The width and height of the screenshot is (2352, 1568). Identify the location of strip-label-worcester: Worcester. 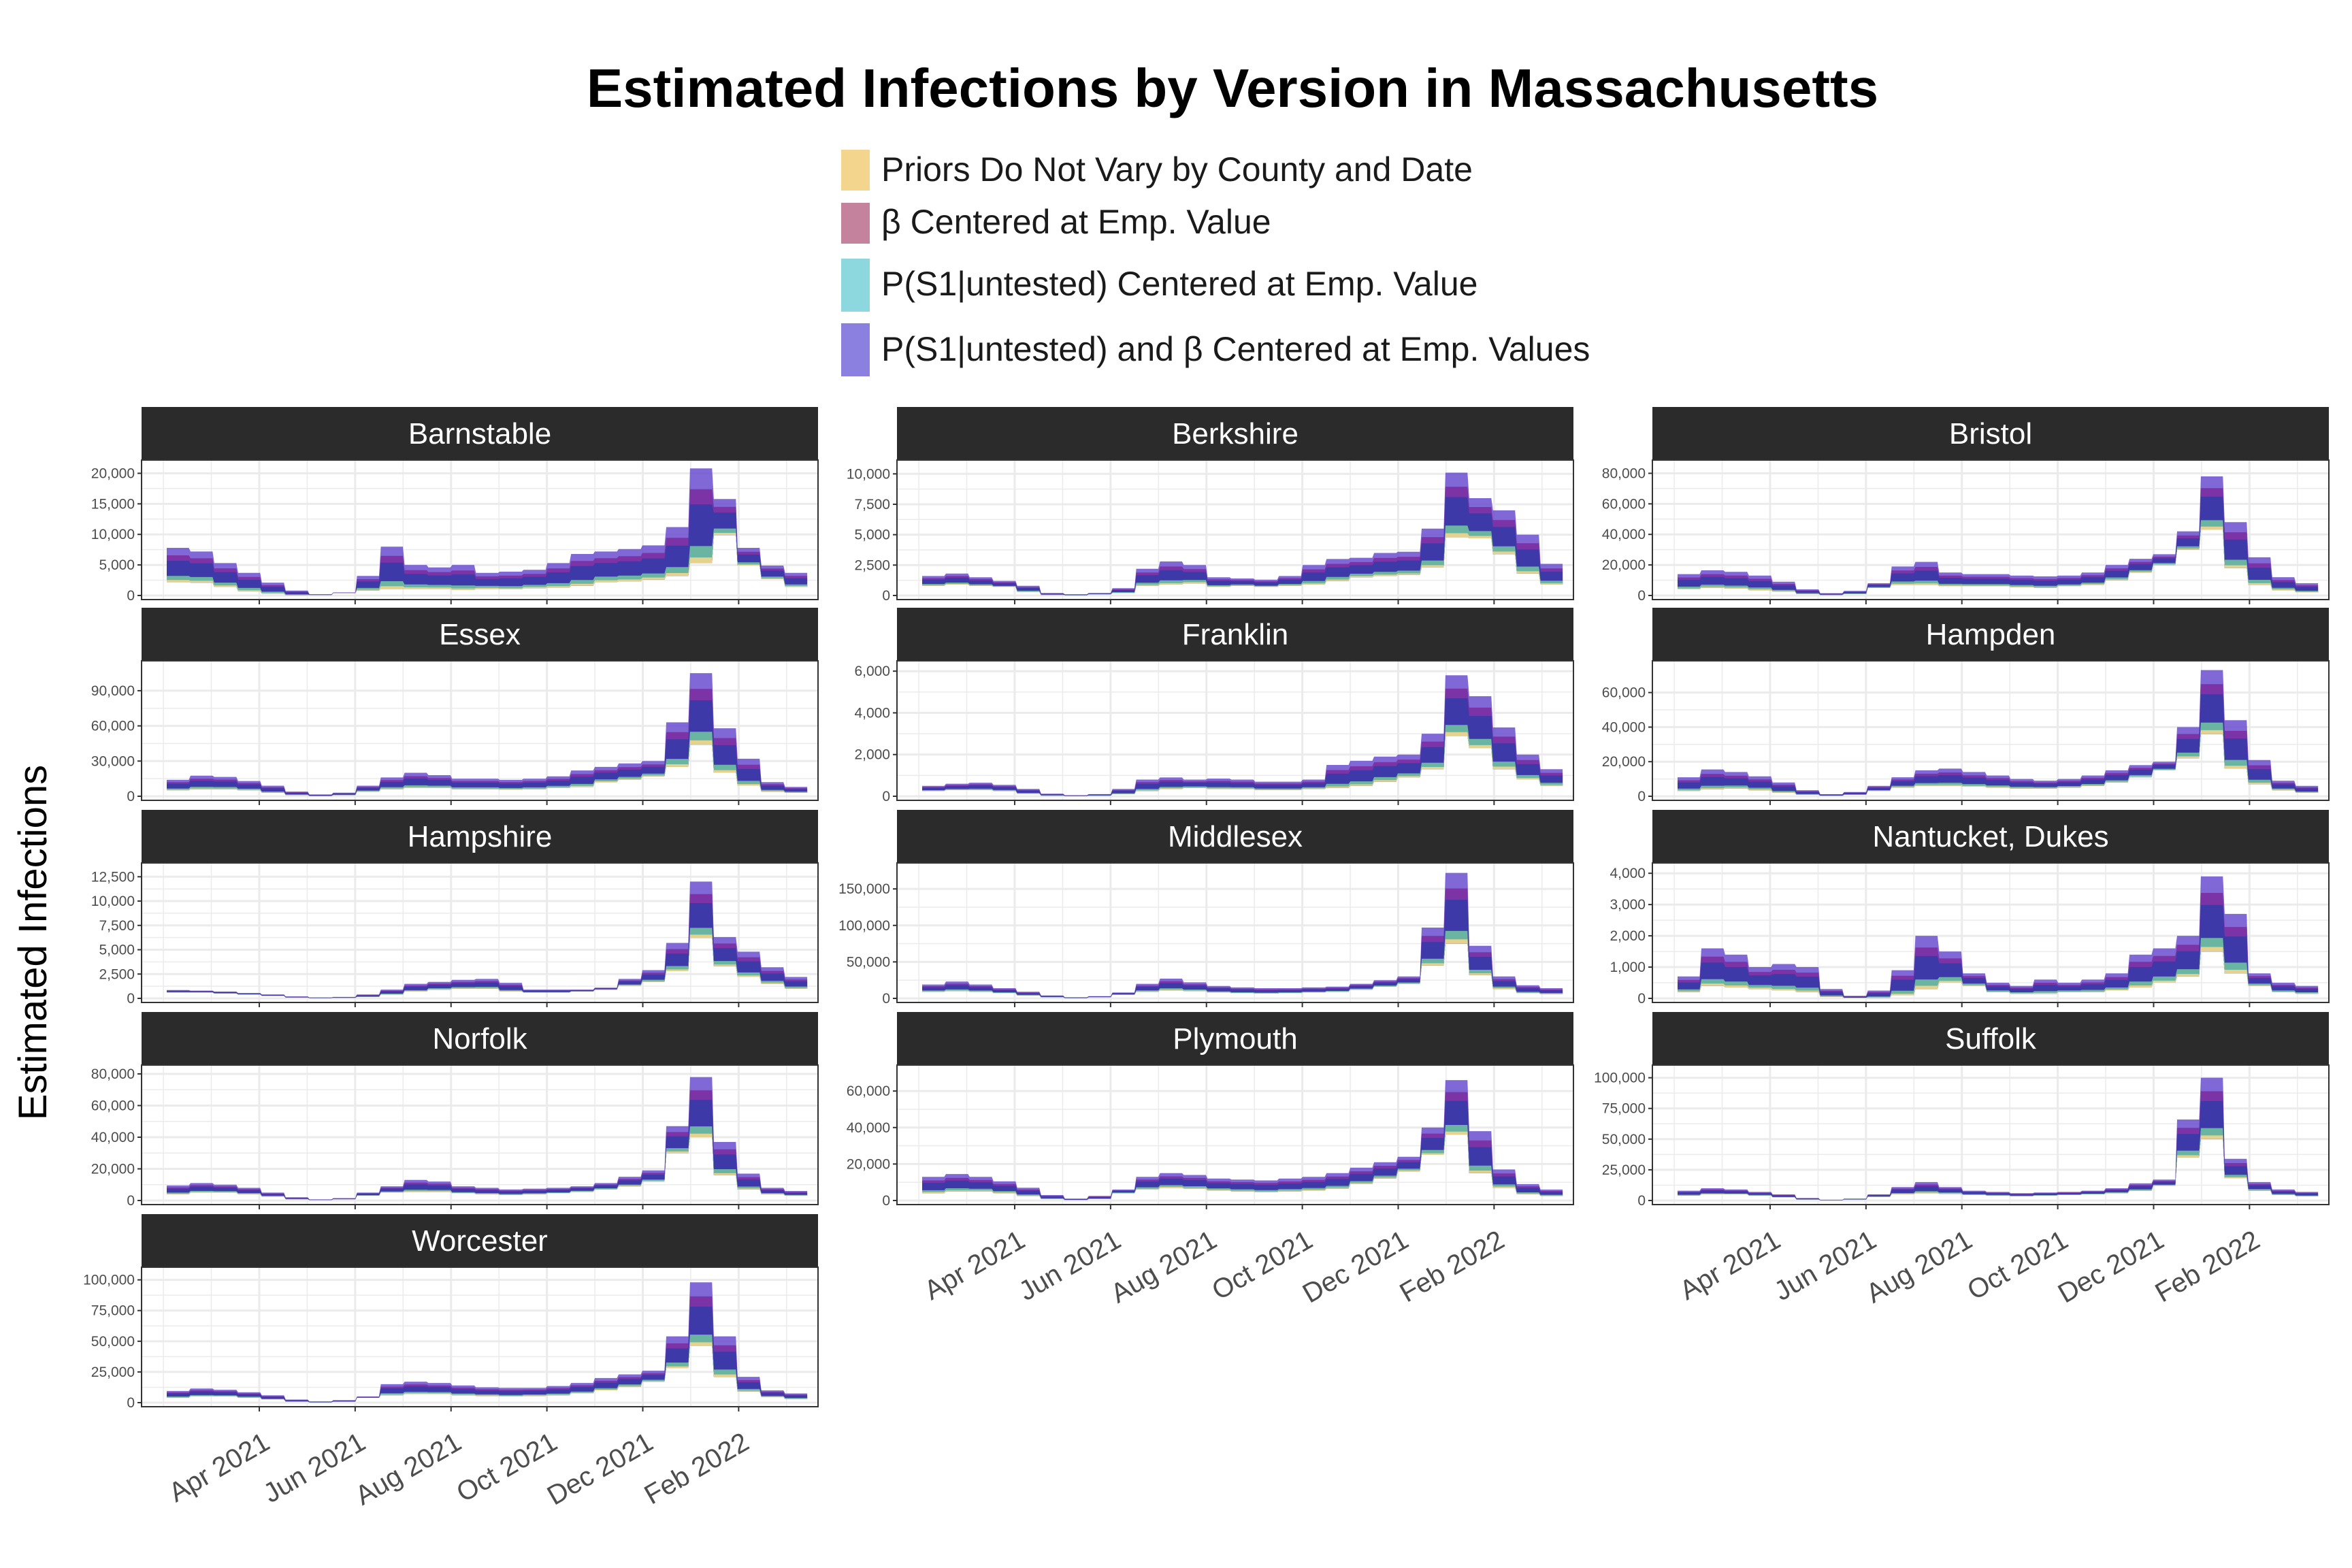
(480, 1241).